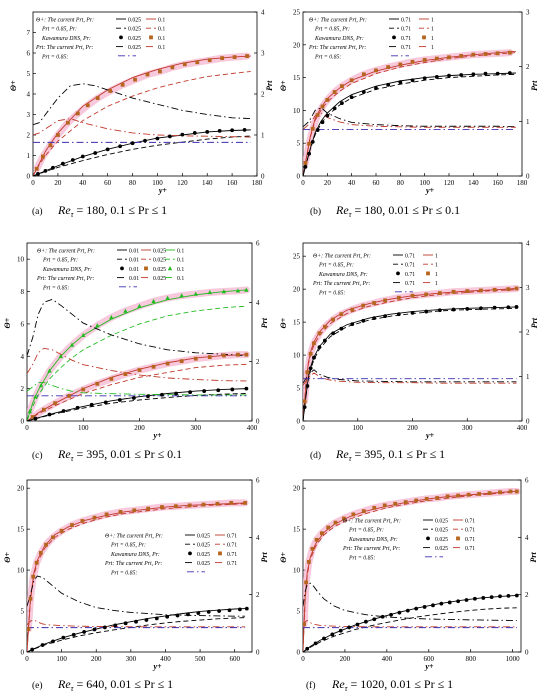 This screenshot has height=693, width=550. I want to click on x-tick-label: 120, so click(182, 183).